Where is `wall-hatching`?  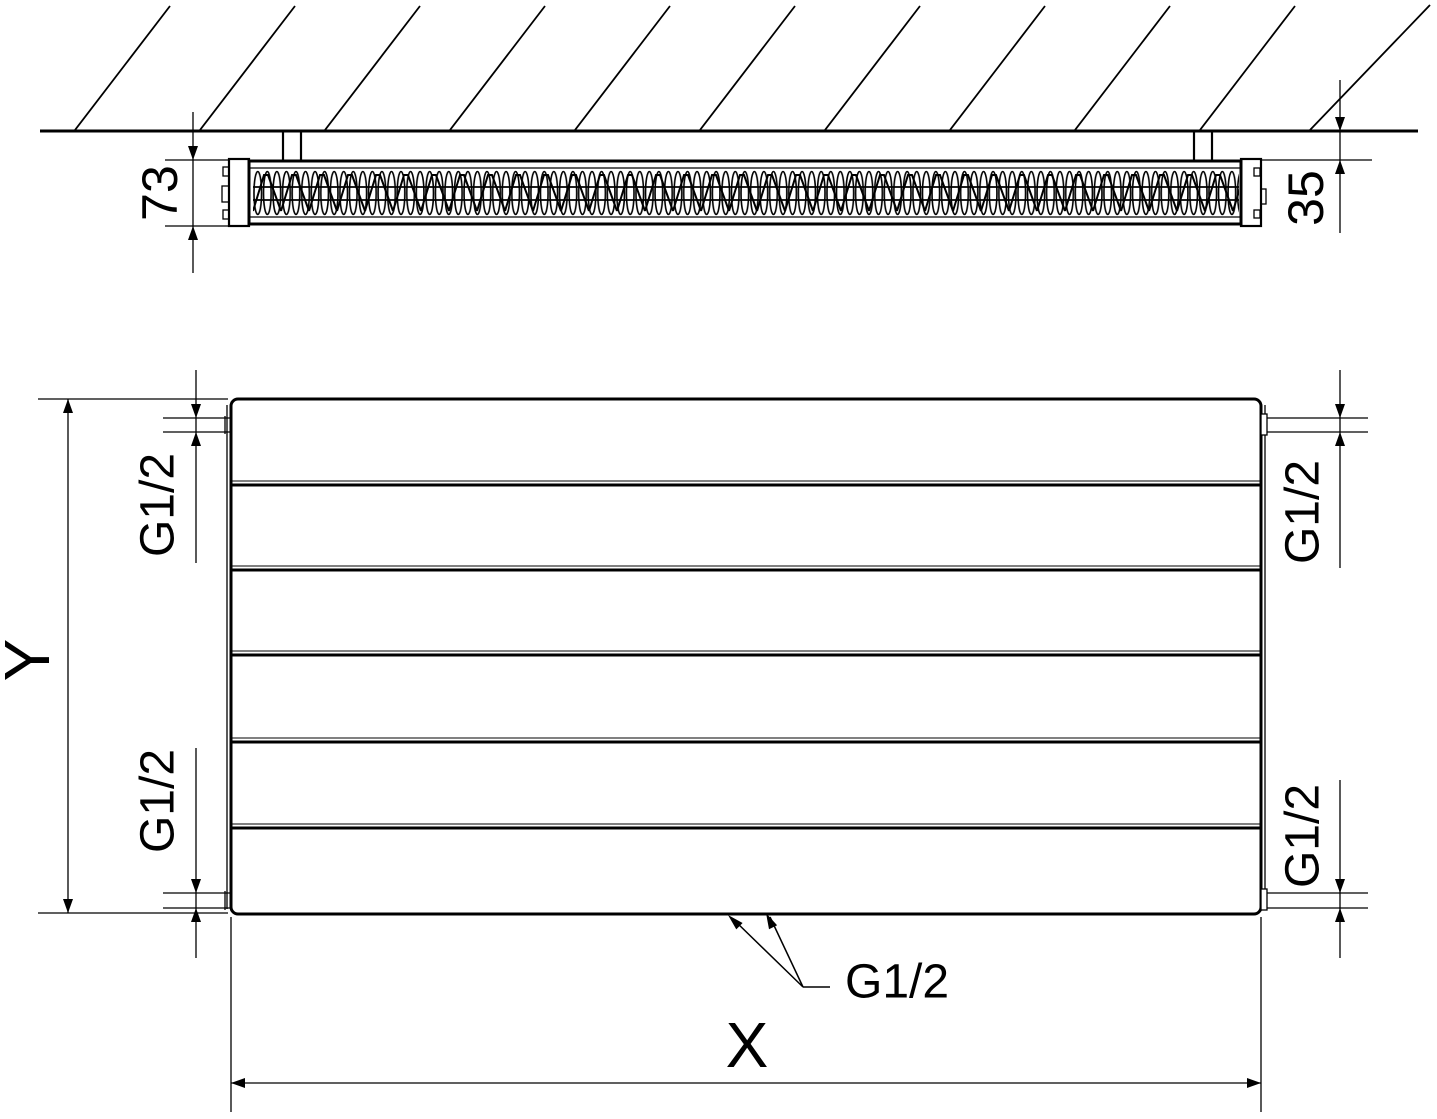
wall-hatching is located at coordinates (752, 67).